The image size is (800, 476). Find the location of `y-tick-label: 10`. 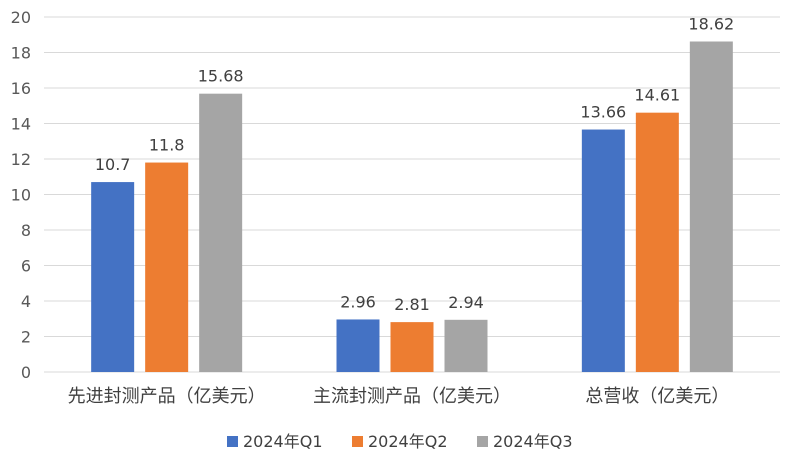

y-tick-label: 10 is located at coordinates (21, 195).